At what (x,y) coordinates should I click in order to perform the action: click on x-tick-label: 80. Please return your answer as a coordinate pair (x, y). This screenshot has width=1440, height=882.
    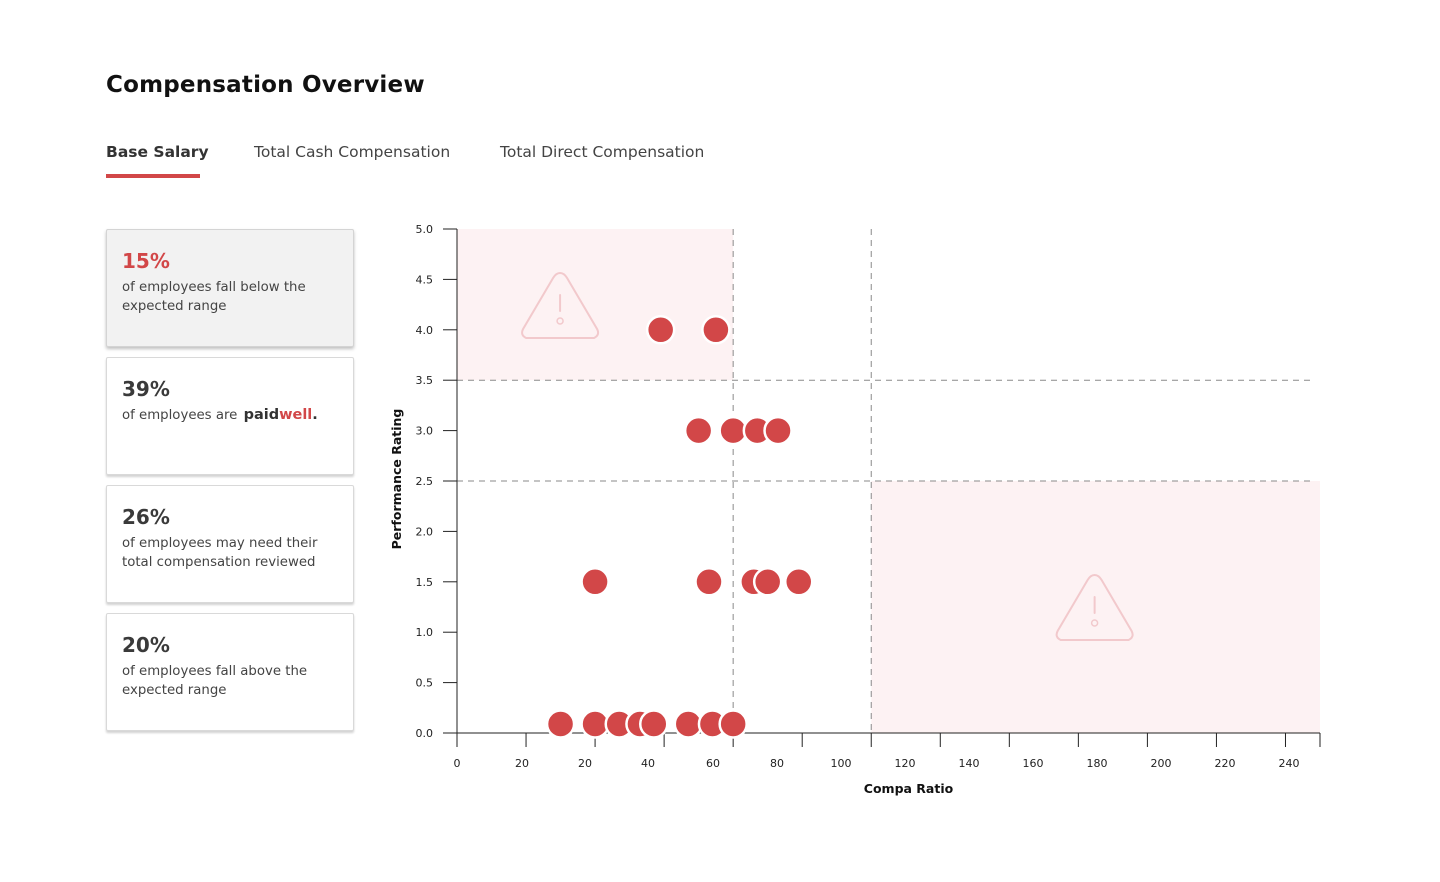
    Looking at the image, I should click on (777, 763).